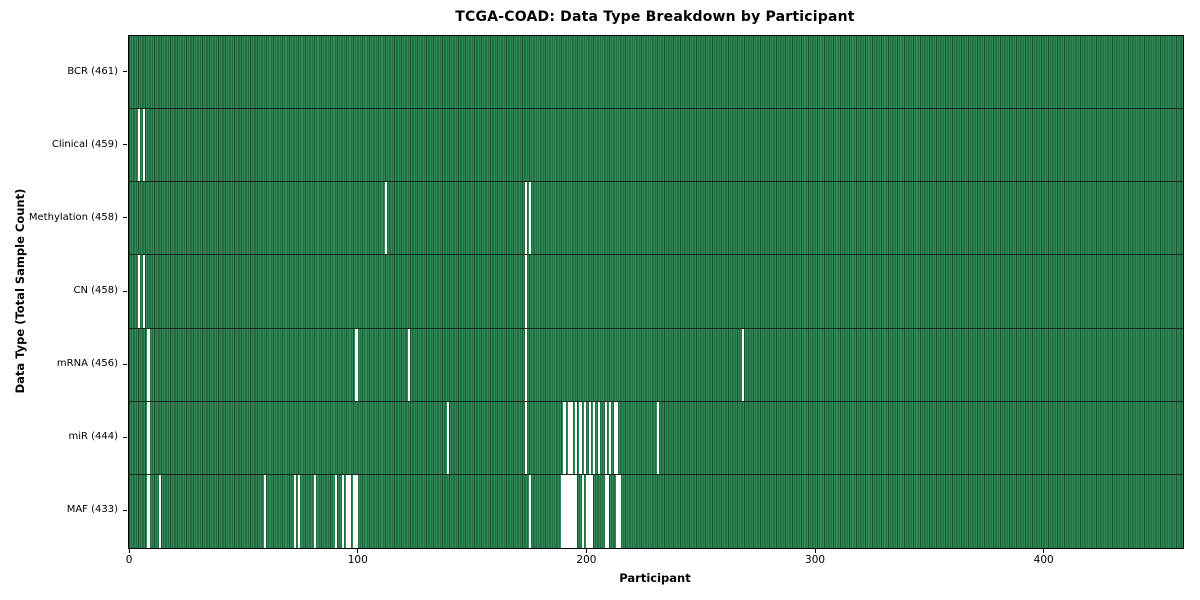 The height and width of the screenshot is (600, 1200). I want to click on x-tick-label-400: 400, so click(1043, 560).